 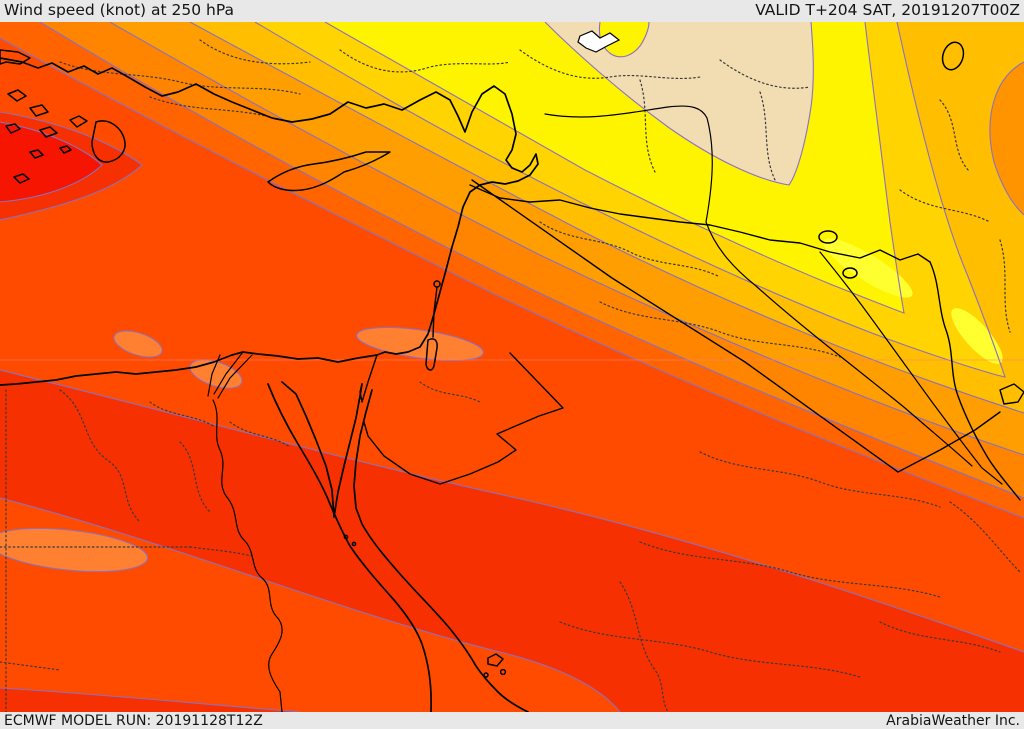 What do you see at coordinates (398, 546) in the screenshot?
I see `sinai-red-sea-coast` at bounding box center [398, 546].